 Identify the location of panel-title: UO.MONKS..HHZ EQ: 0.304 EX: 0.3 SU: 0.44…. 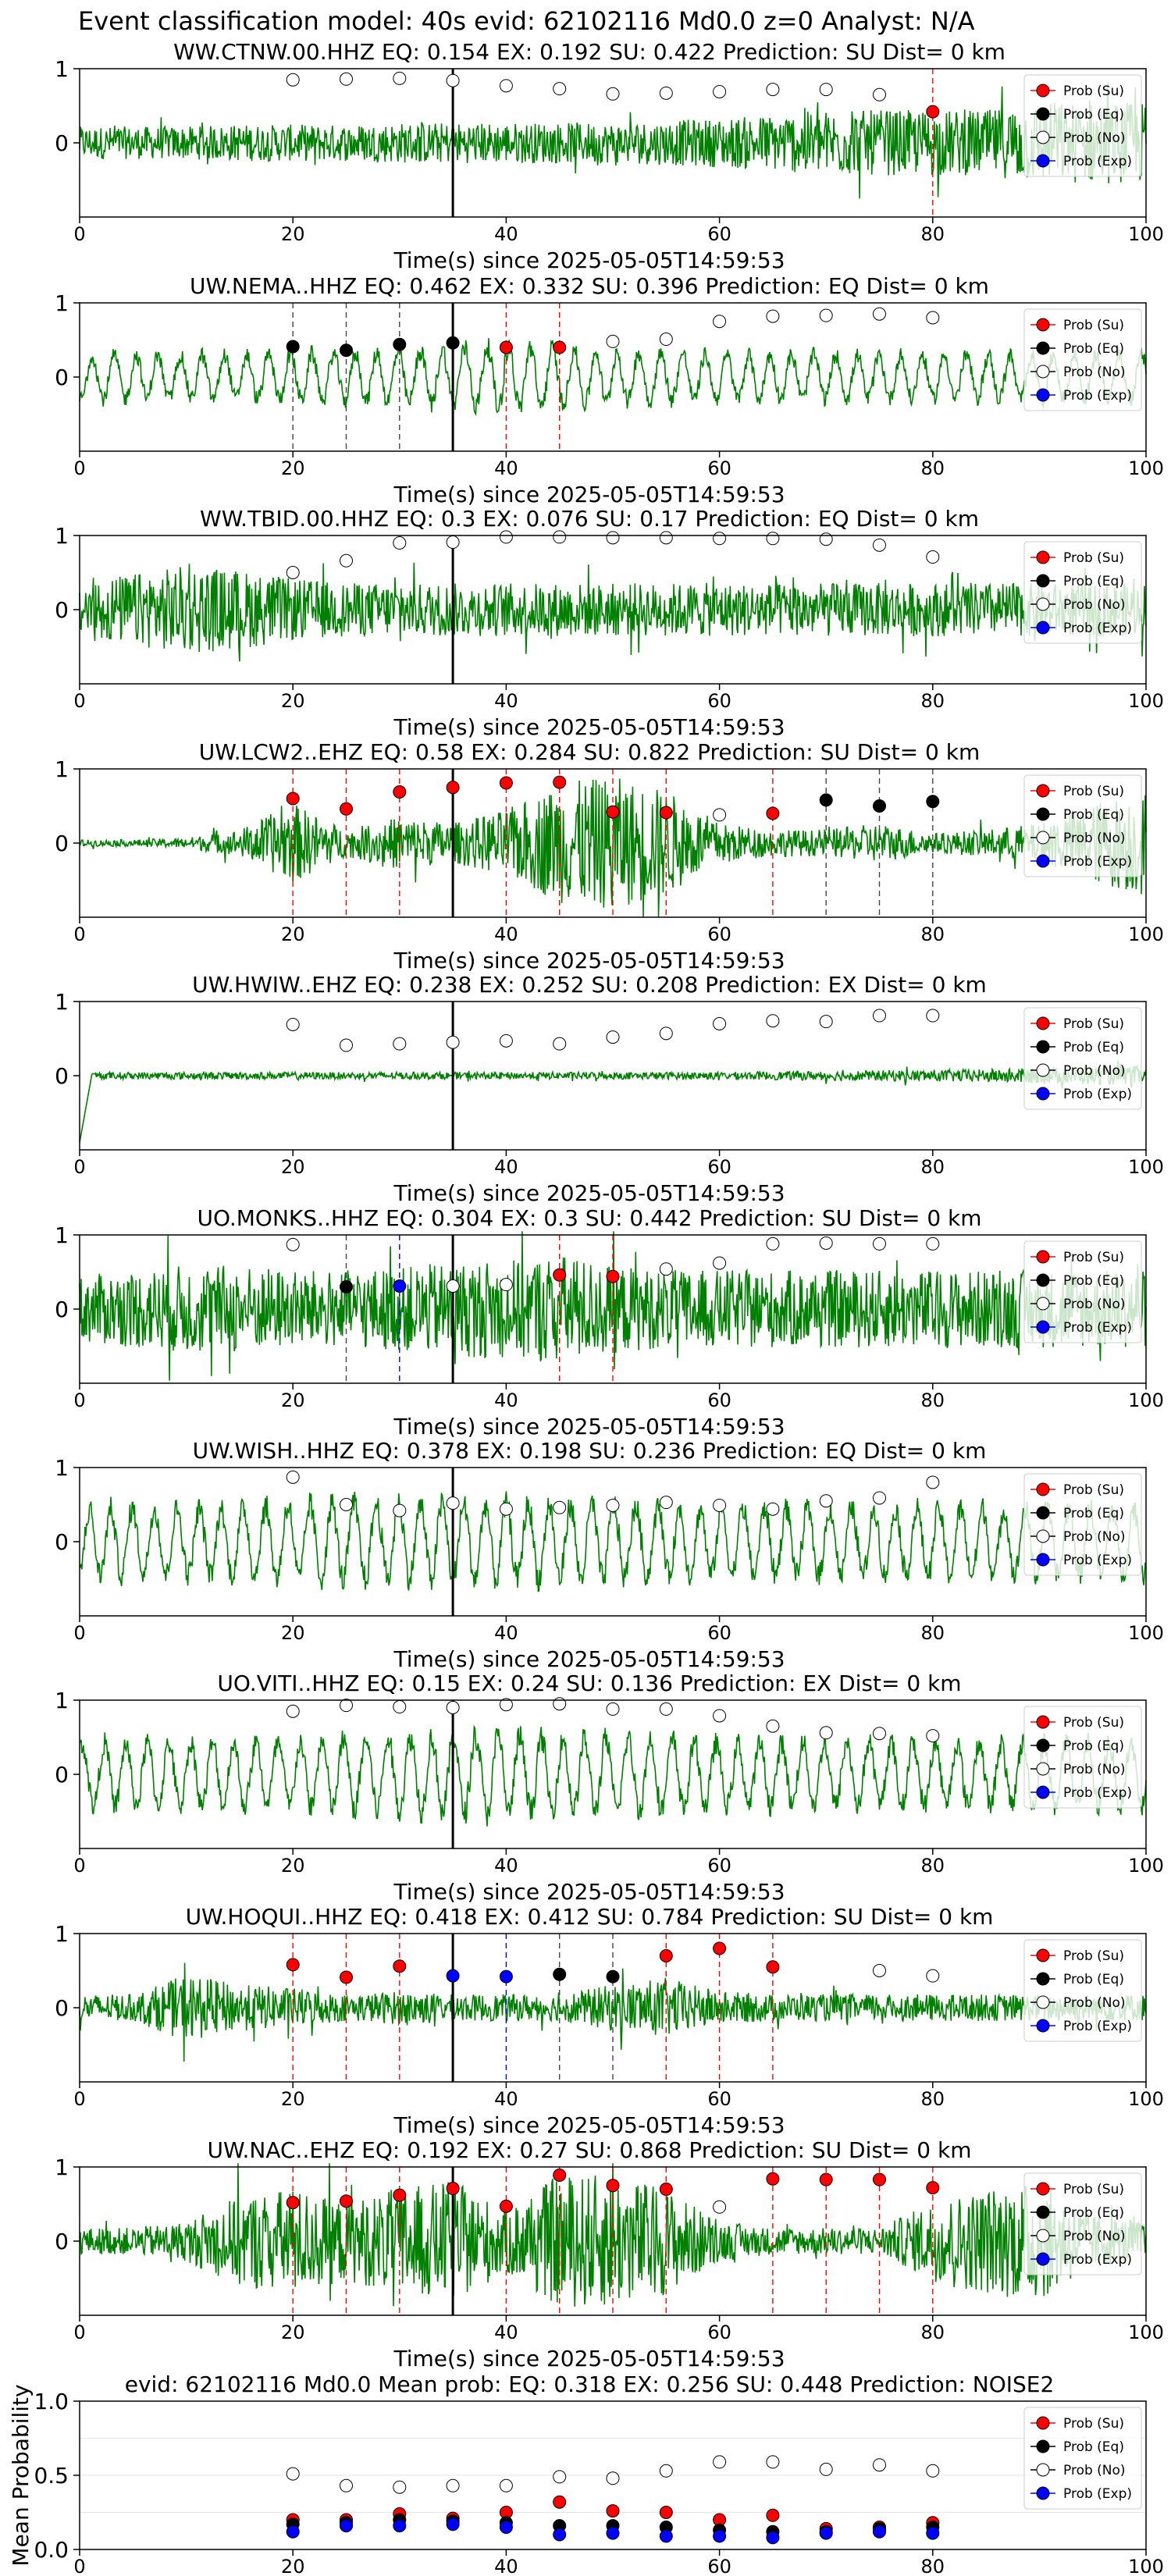
(589, 1218).